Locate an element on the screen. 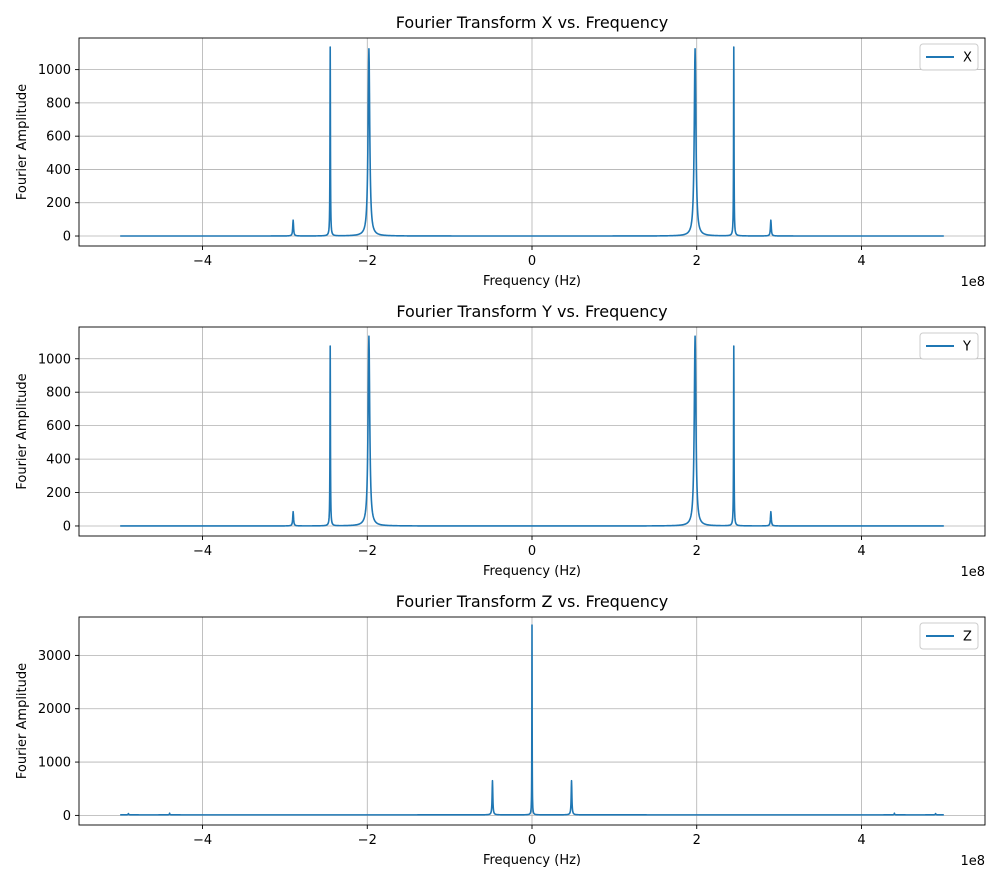  legend: Y is located at coordinates (949, 346).